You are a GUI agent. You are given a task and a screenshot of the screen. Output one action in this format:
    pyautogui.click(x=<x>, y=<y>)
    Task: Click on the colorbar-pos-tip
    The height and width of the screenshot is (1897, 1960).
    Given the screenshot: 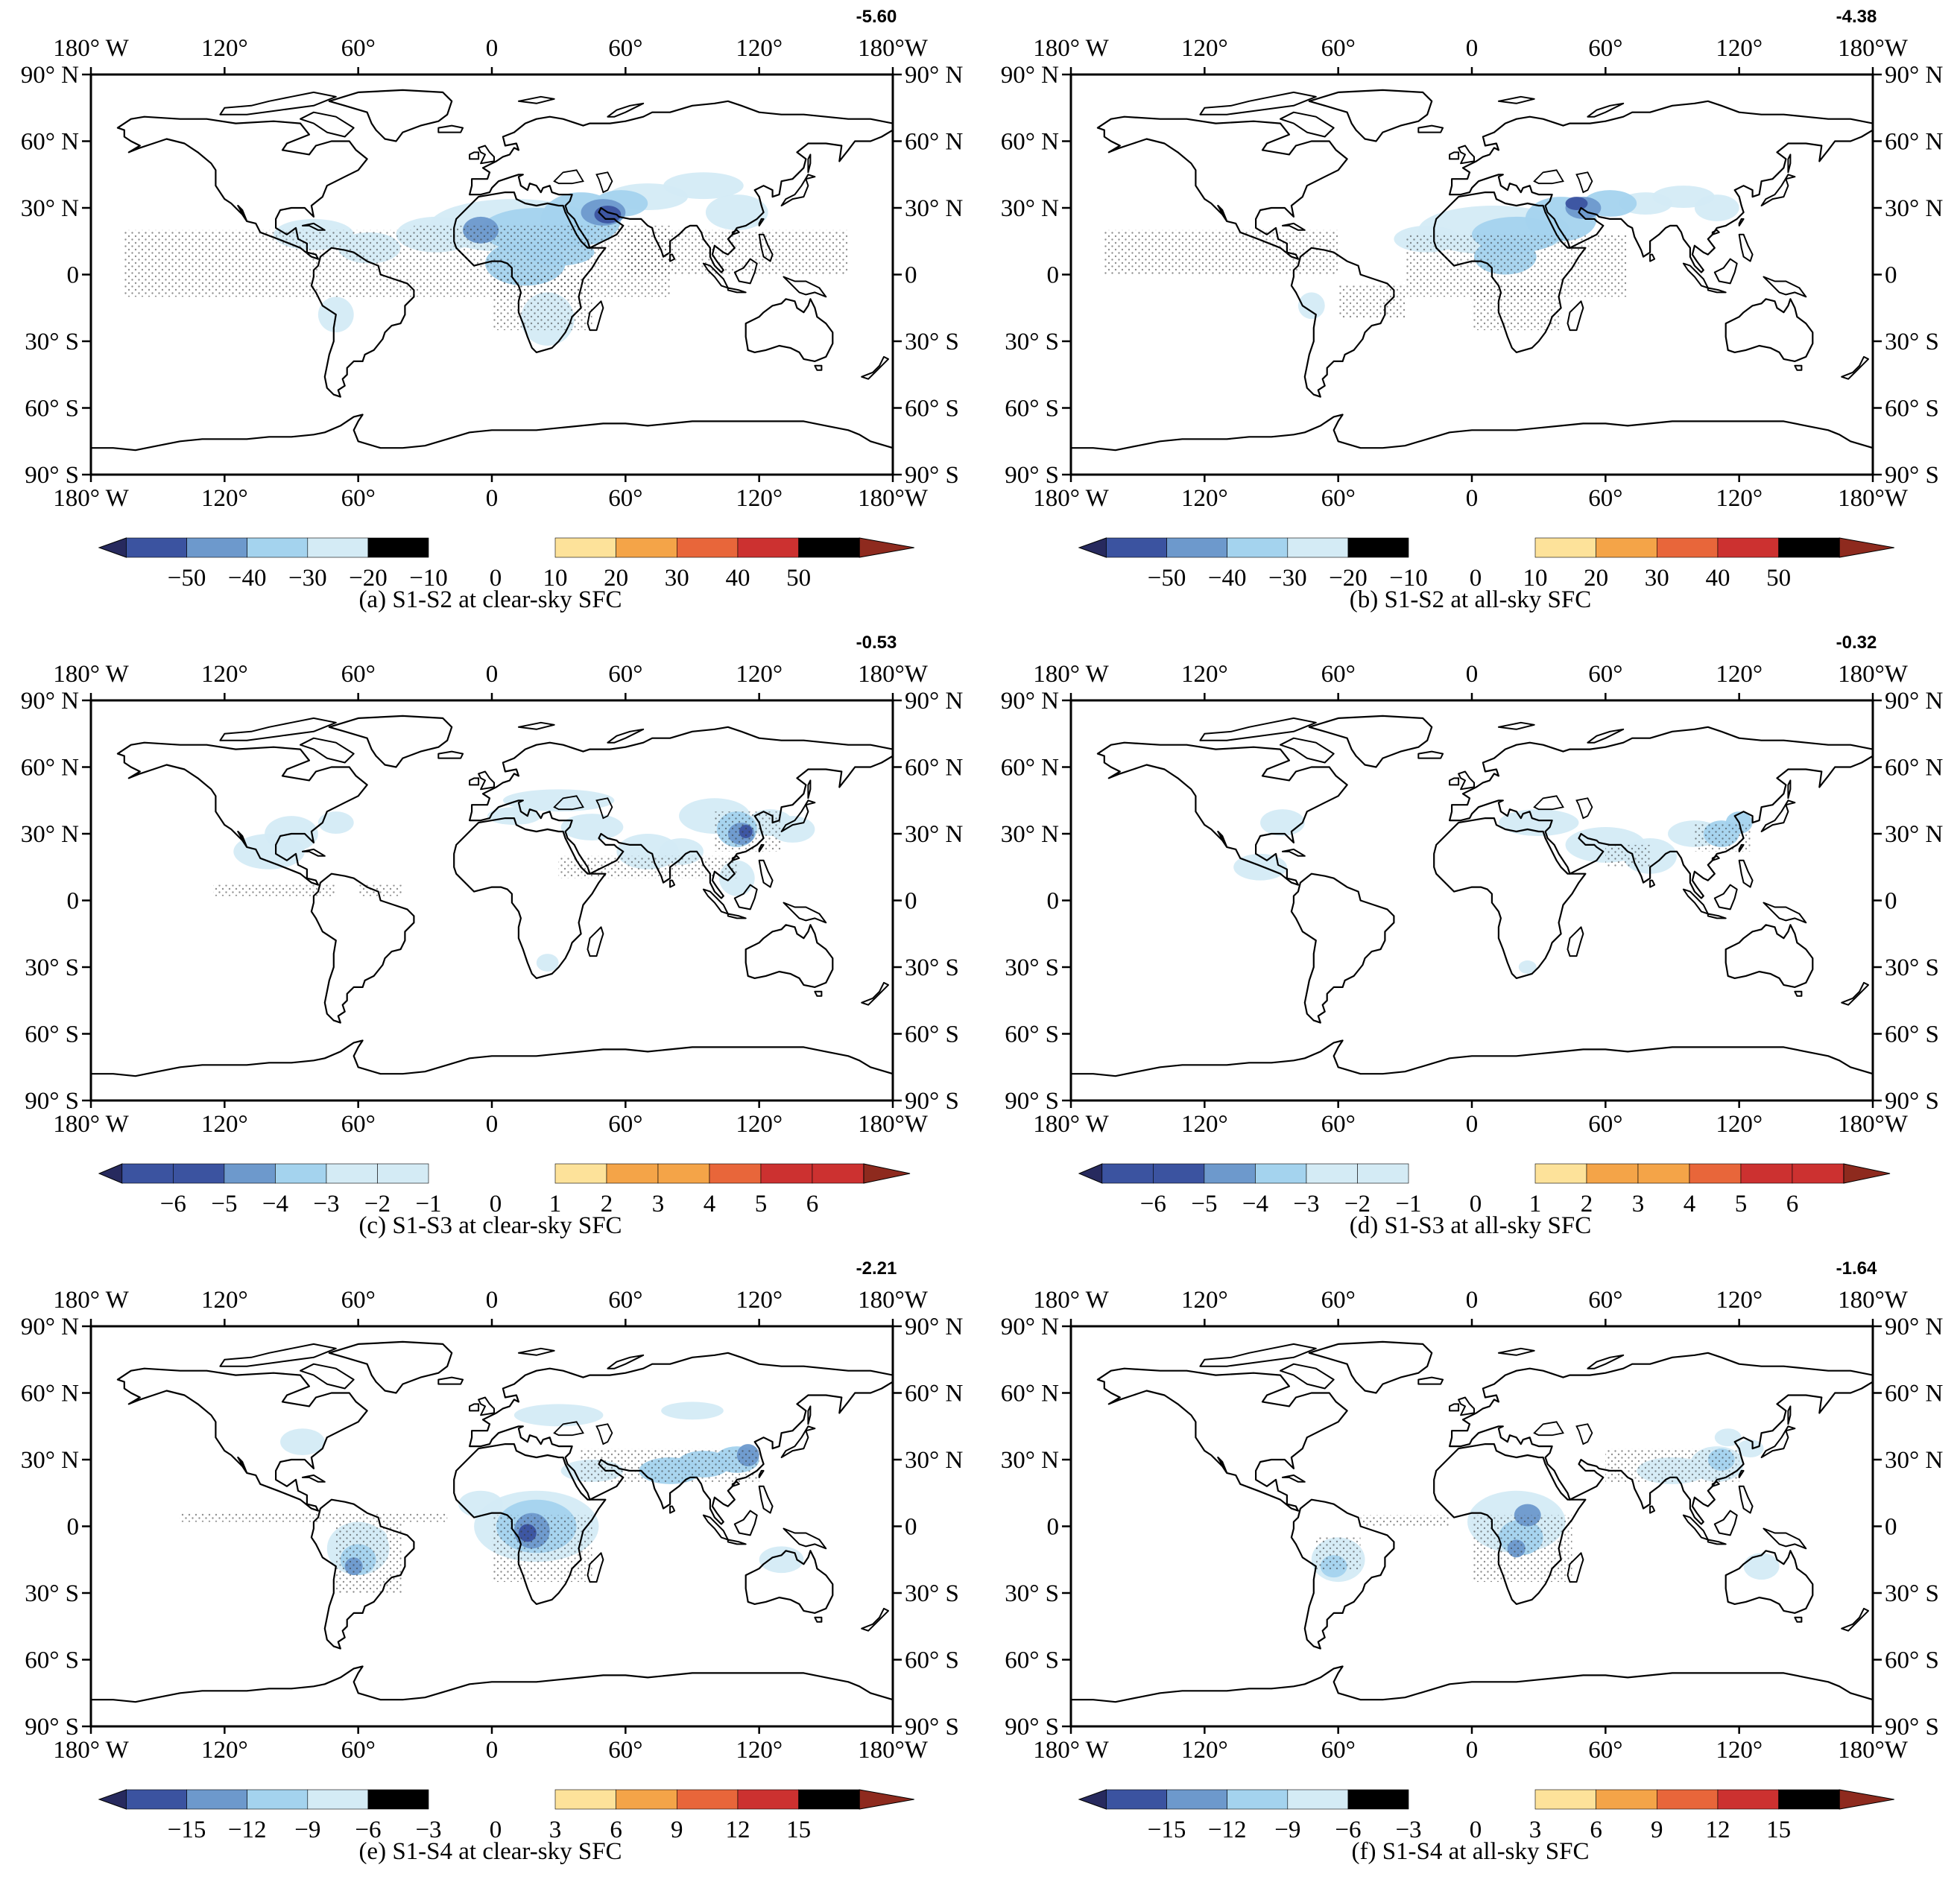 What is the action you would take?
    pyautogui.click(x=887, y=1173)
    